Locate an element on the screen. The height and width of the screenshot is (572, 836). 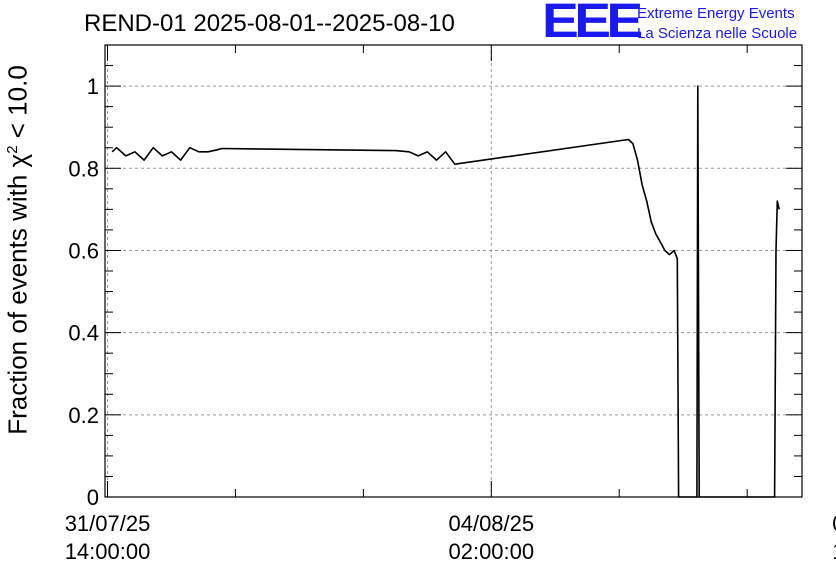
y-tick-label: 0.6 is located at coordinates (83, 250).